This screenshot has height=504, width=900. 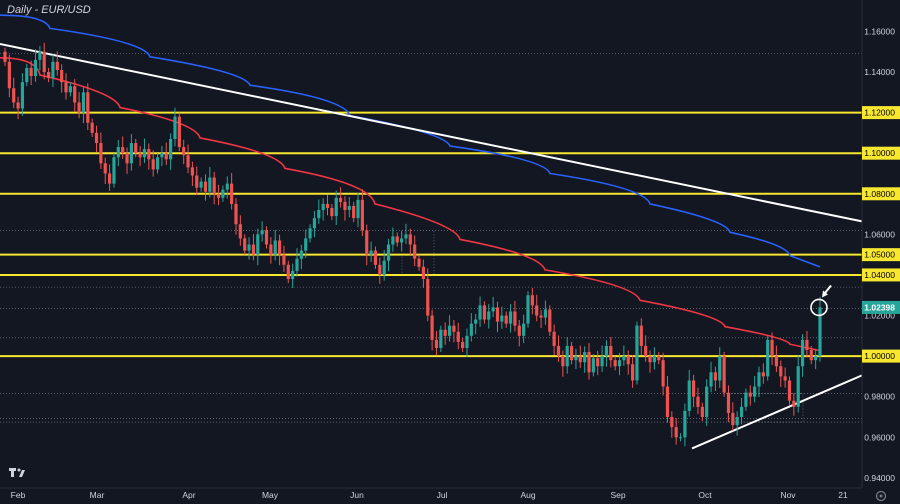 What do you see at coordinates (879, 153) in the screenshot?
I see `y-tick-label: 1.10000` at bounding box center [879, 153].